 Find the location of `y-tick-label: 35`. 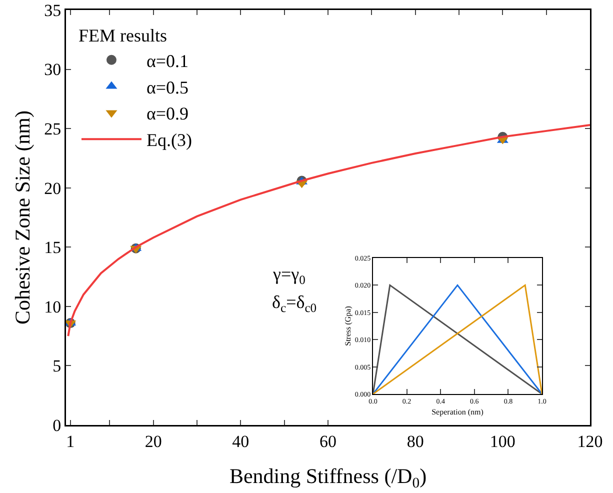

y-tick-label: 35 is located at coordinates (53, 10).